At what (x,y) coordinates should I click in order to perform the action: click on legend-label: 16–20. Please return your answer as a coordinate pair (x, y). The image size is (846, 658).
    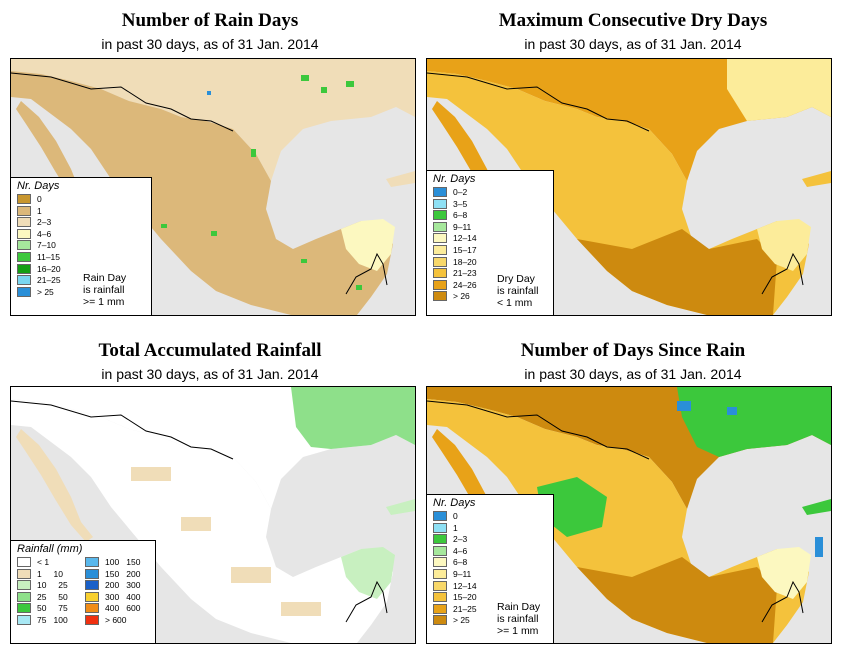
    Looking at the image, I should click on (49, 268).